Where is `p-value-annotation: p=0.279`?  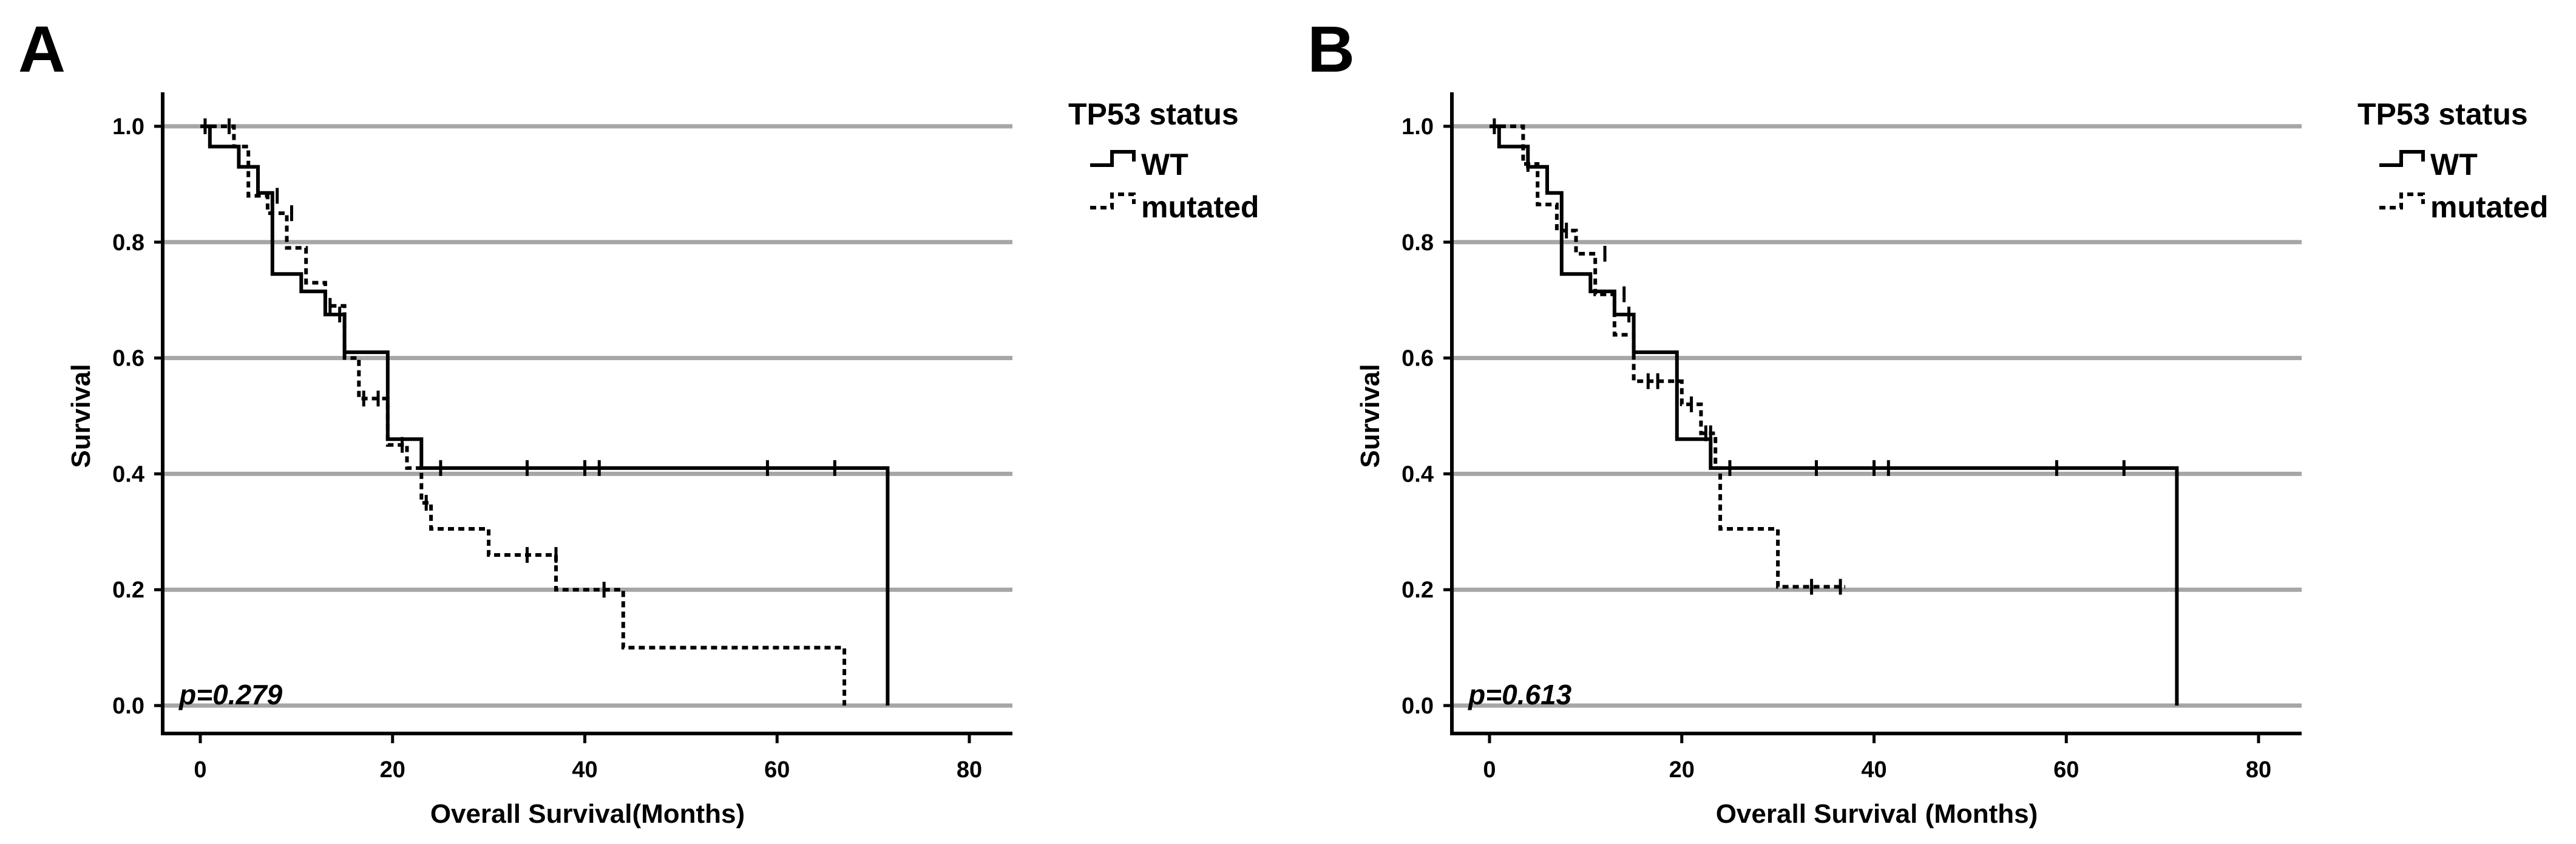 p-value-annotation: p=0.279 is located at coordinates (230, 695).